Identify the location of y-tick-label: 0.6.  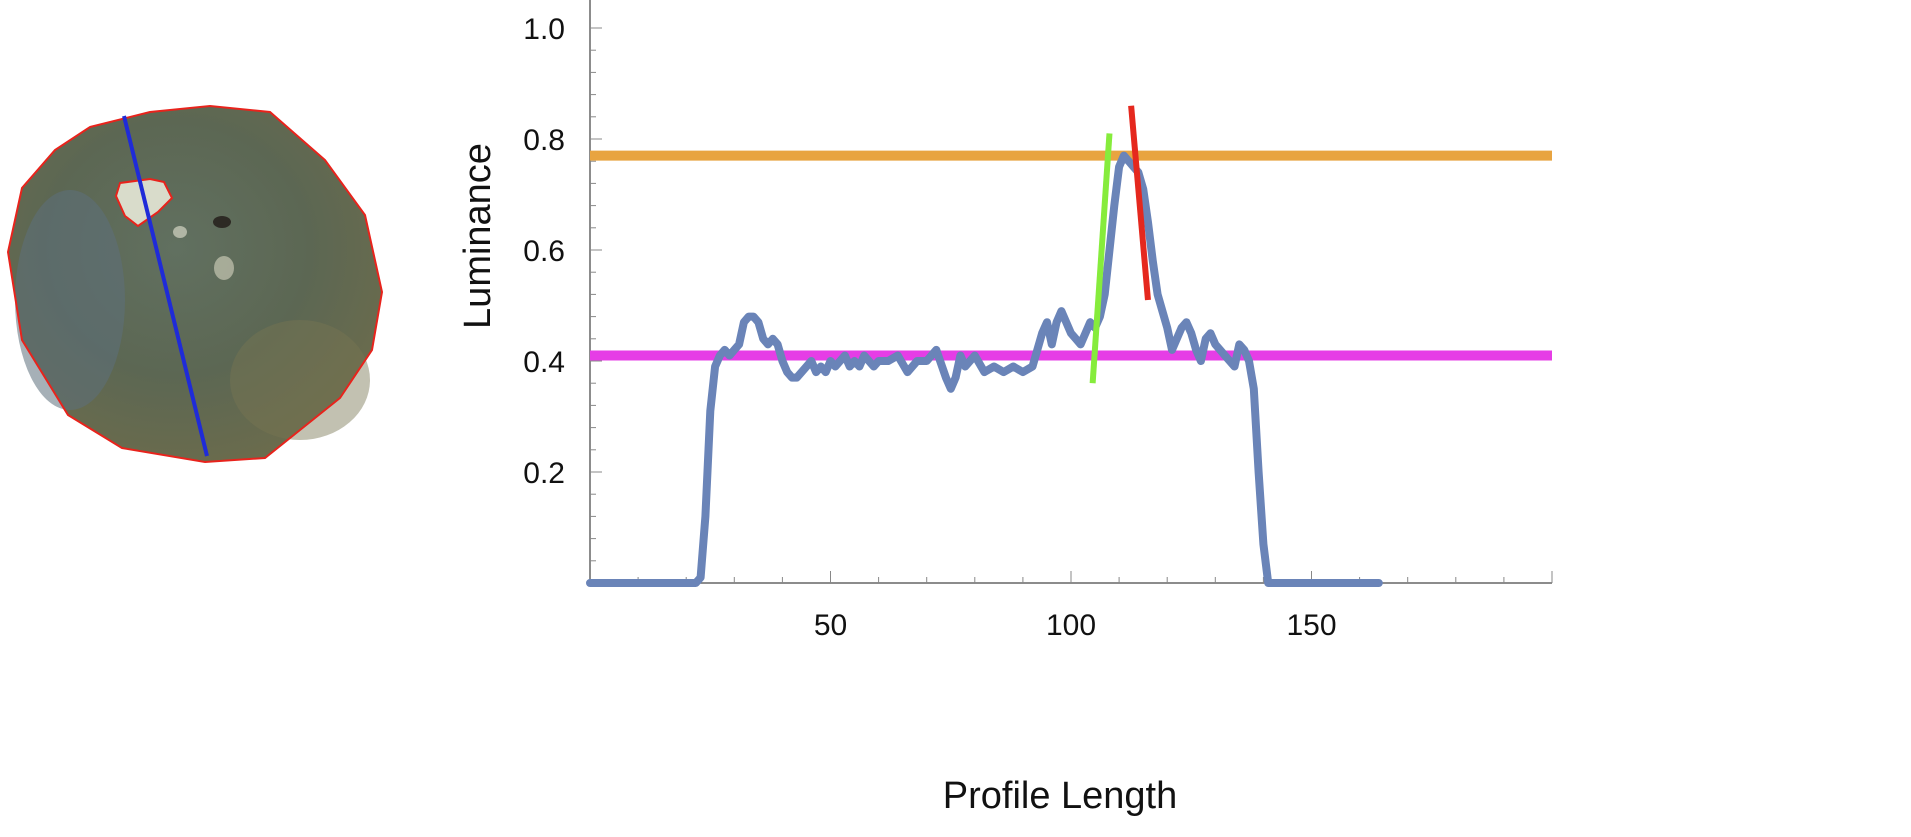
(544, 251).